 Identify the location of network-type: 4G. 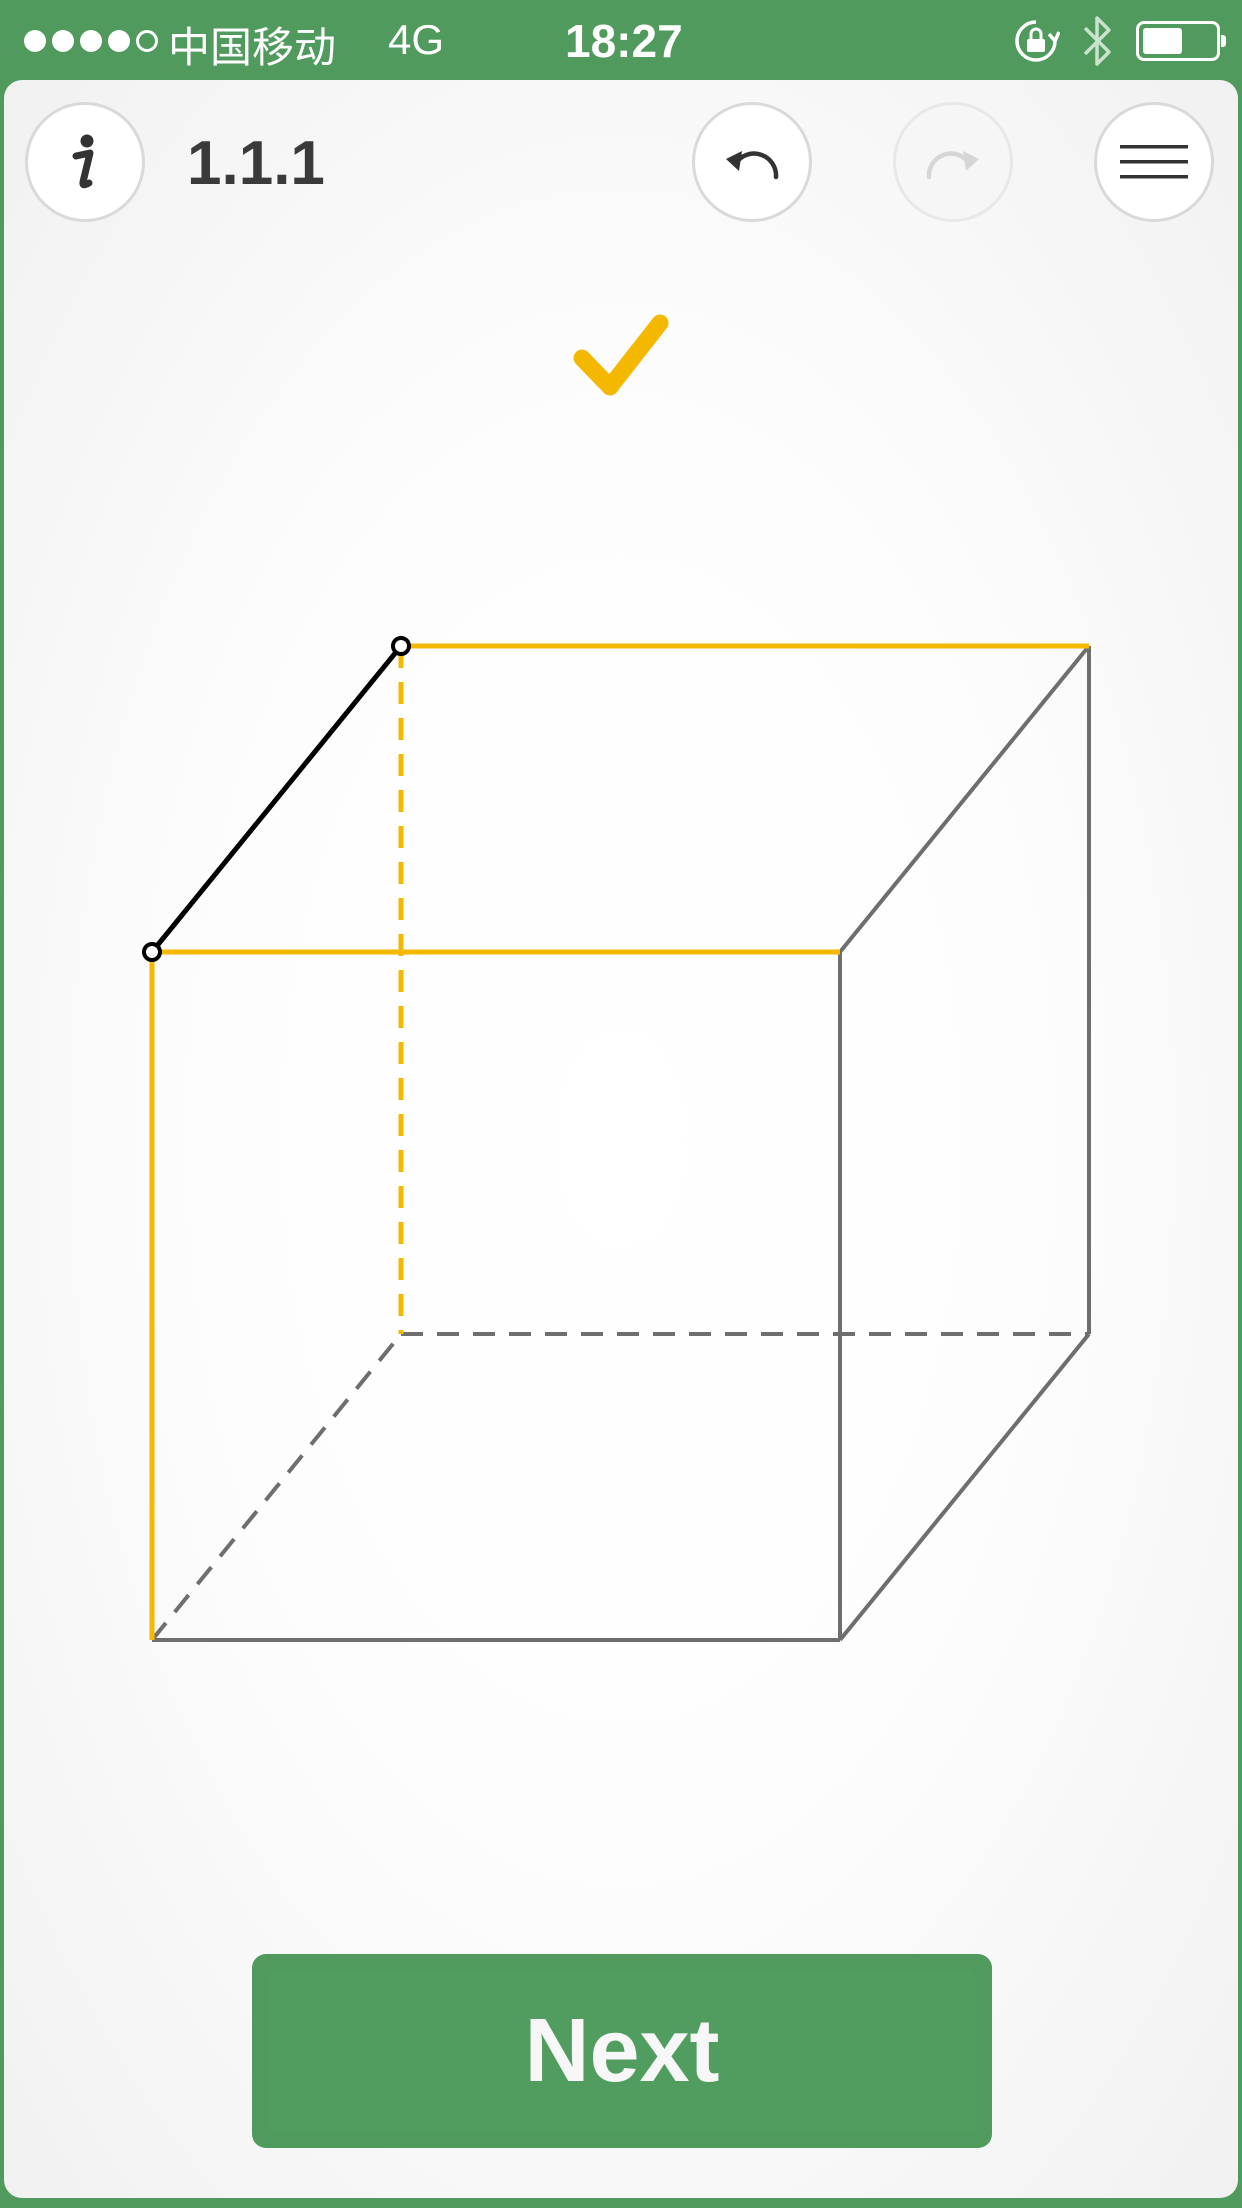
(416, 39).